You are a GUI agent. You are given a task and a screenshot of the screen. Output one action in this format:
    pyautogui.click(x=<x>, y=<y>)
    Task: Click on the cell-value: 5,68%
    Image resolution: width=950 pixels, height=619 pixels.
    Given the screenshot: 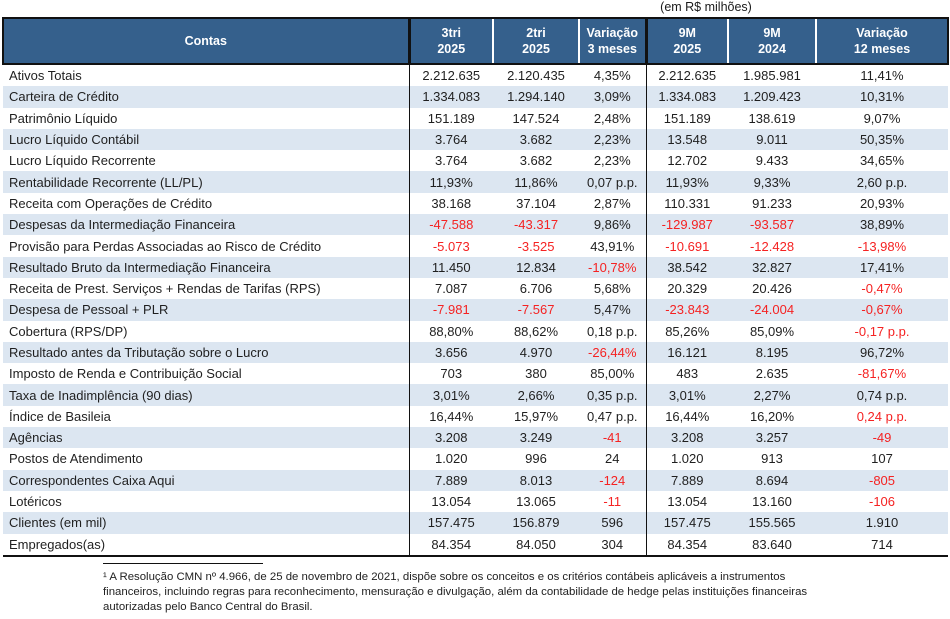 What is the action you would take?
    pyautogui.click(x=612, y=289)
    